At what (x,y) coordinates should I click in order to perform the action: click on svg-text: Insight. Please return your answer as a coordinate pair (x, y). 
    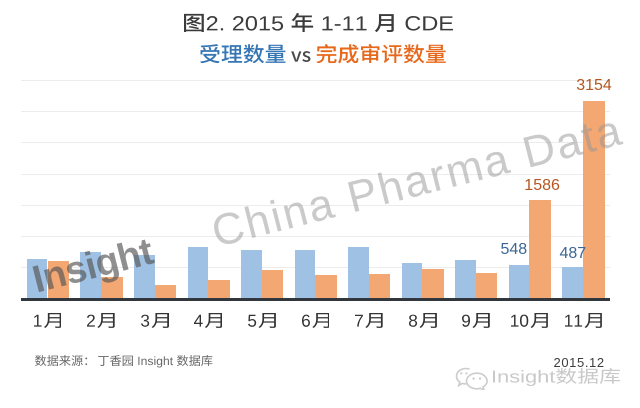
    Looking at the image, I should click on (93, 266).